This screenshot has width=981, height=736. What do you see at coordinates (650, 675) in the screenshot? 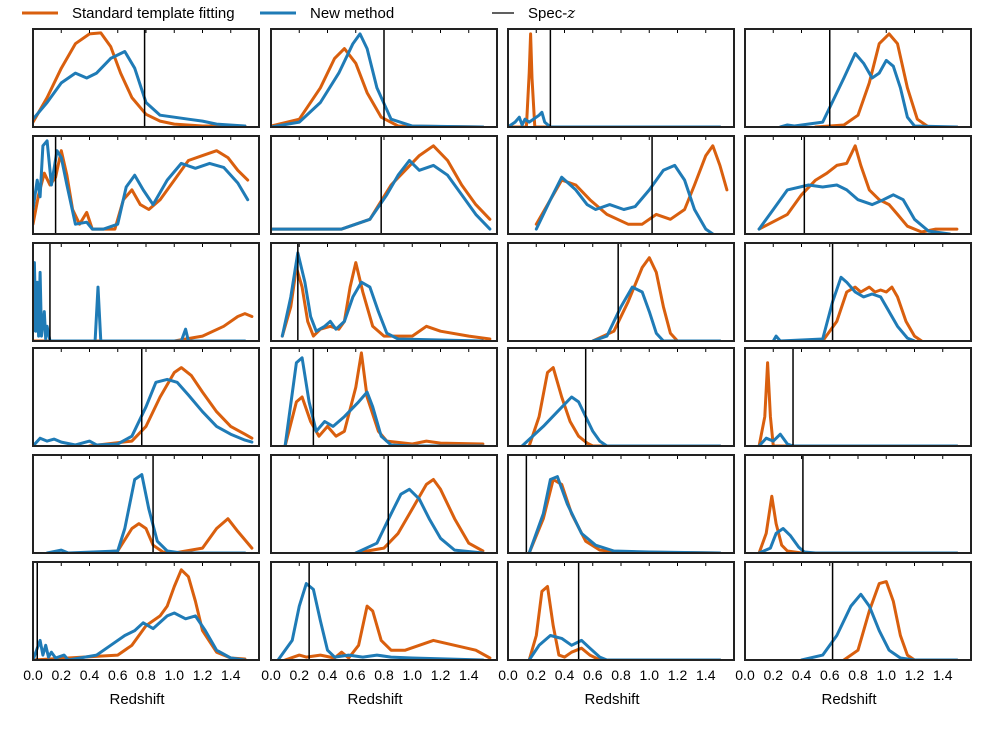
I see `x-tick-label: 1.0` at bounding box center [650, 675].